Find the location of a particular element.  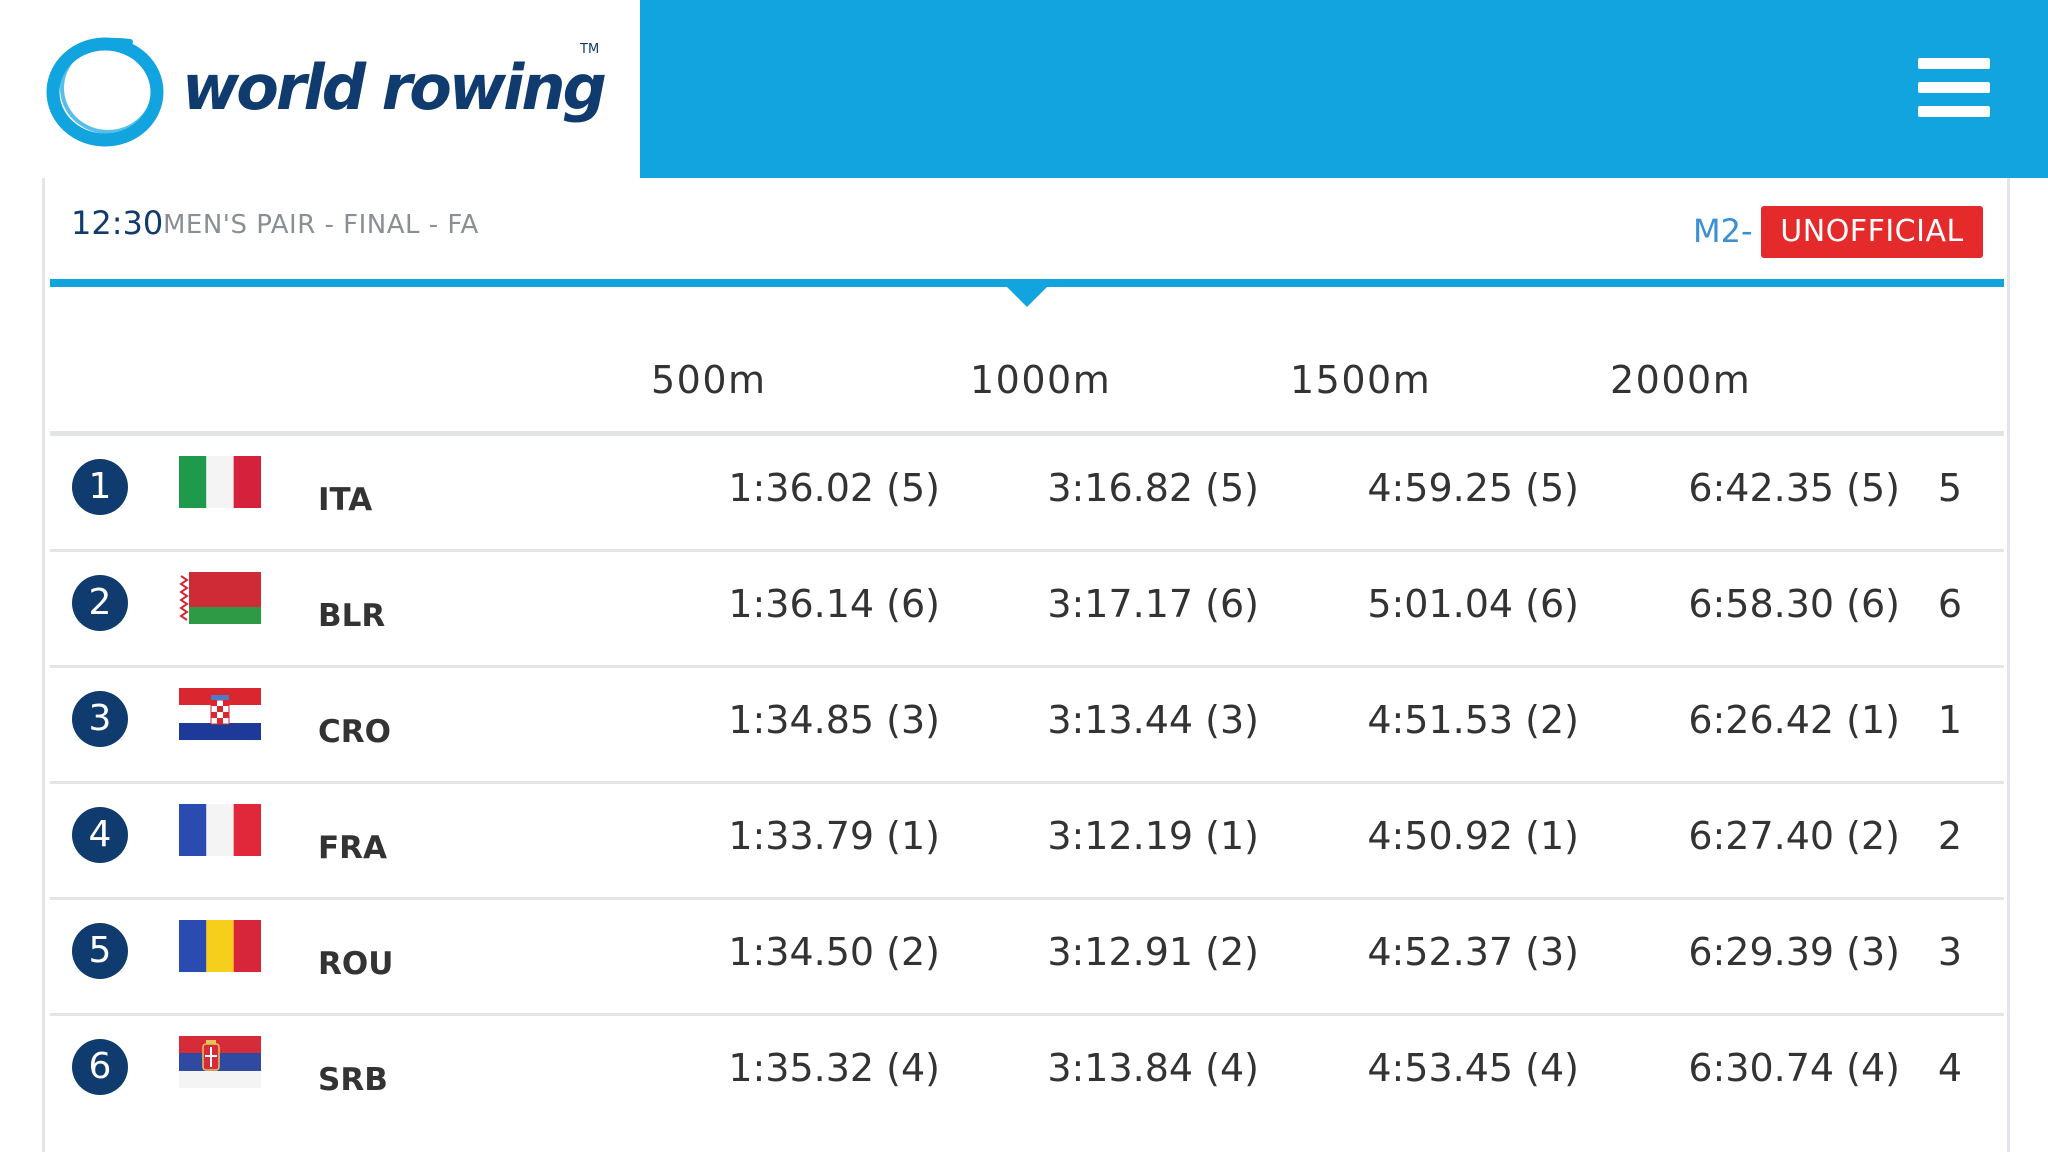

lane-badge: 6 is located at coordinates (100, 1067).